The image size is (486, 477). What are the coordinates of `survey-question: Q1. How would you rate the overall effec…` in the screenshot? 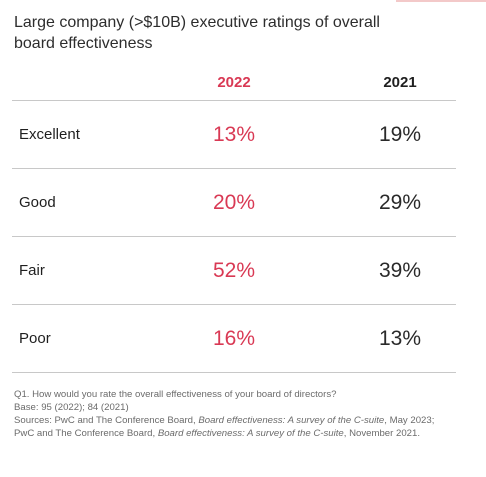 It's located at (175, 394).